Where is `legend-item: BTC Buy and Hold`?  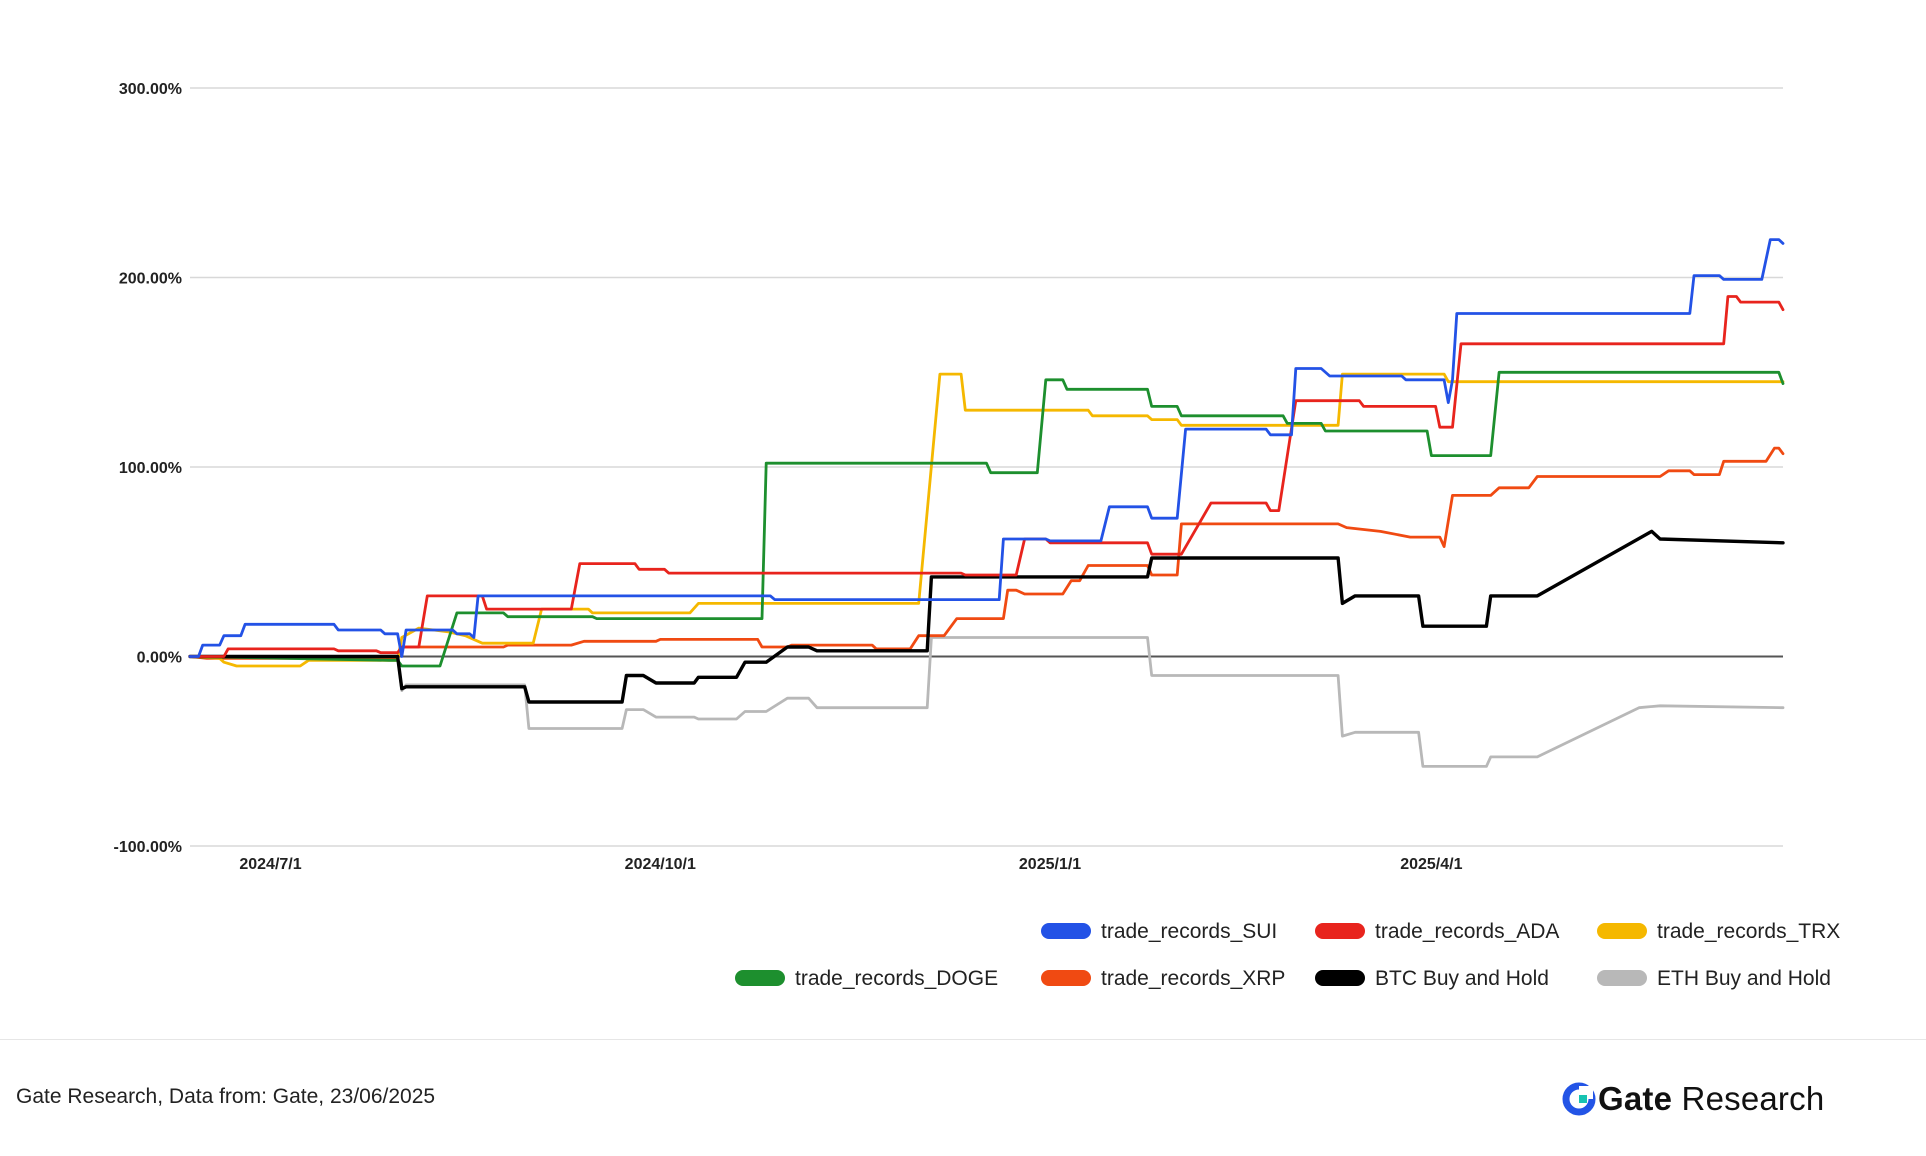
legend-item: BTC Buy and Hold is located at coordinates (1432, 978).